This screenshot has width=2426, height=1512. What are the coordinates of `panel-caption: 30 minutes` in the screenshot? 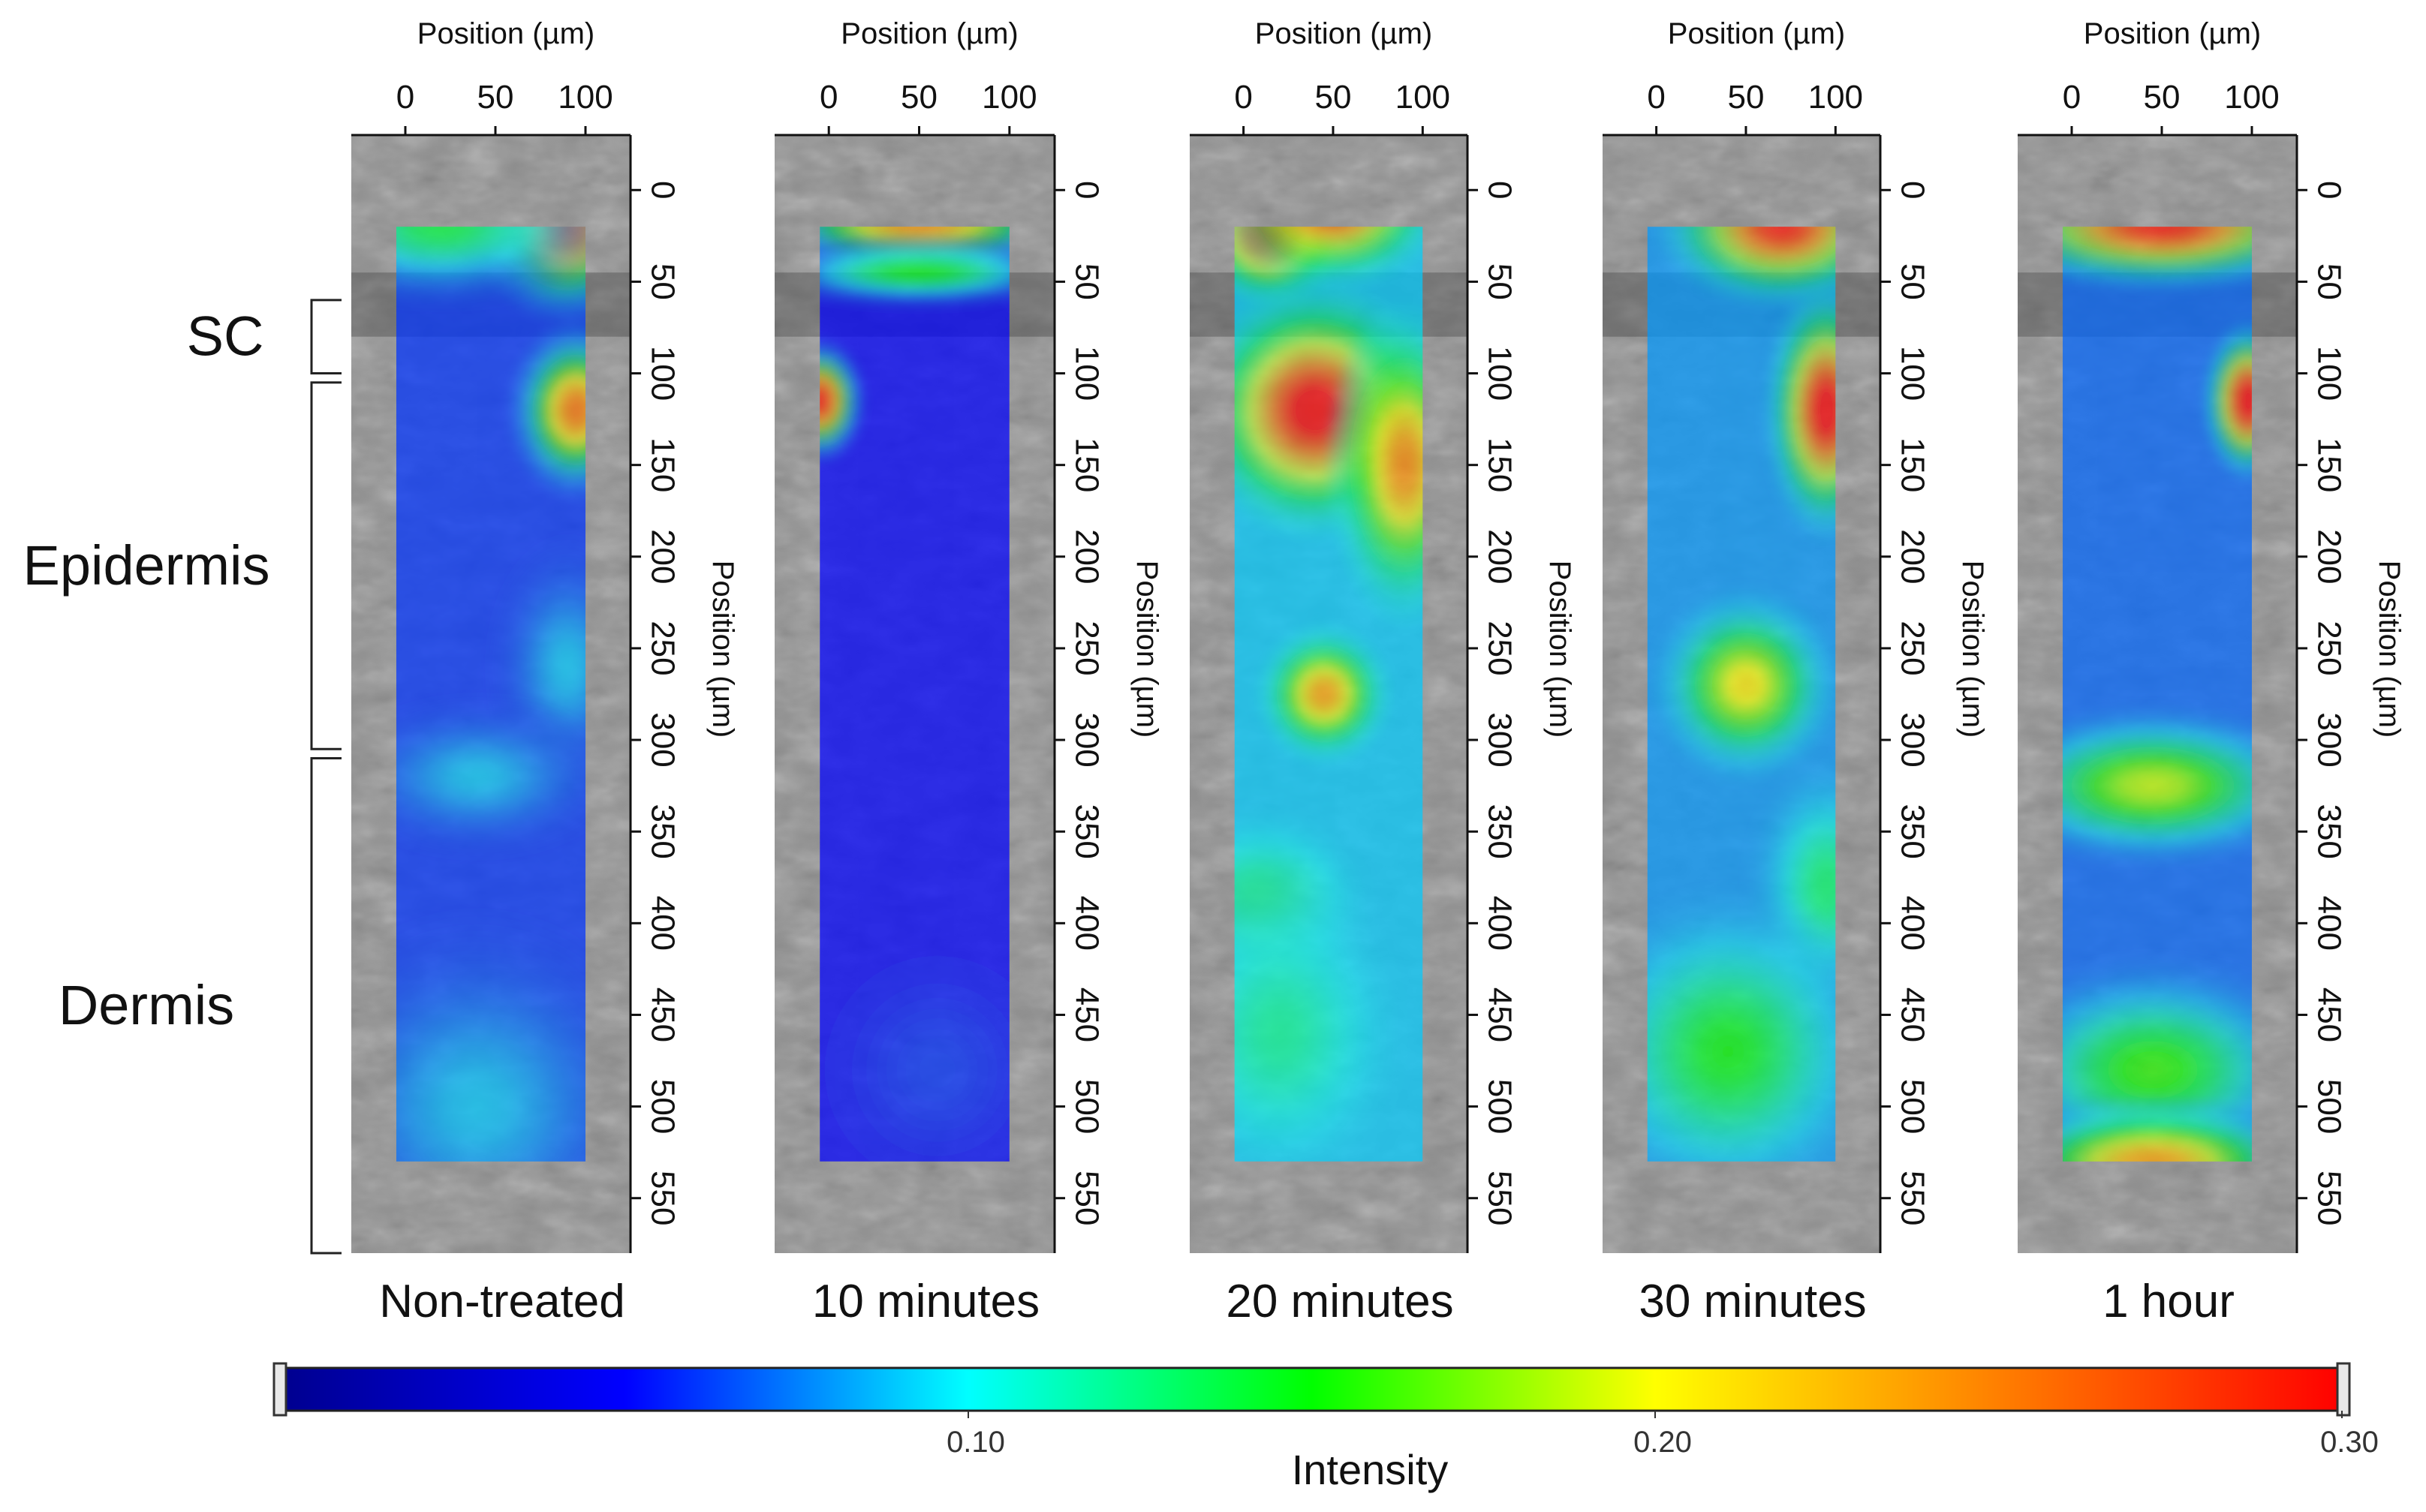 It's located at (1752, 1301).